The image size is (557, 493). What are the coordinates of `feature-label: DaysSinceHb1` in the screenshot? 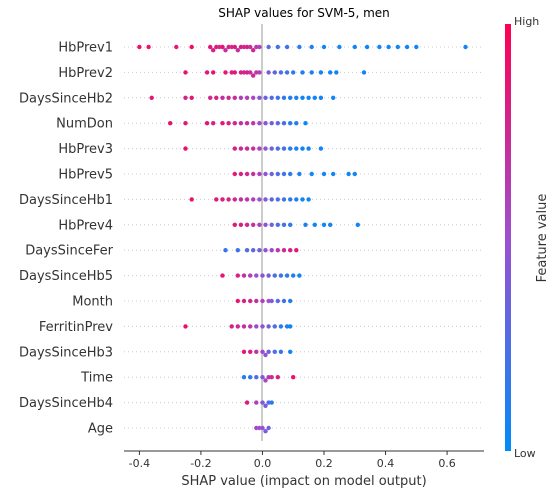 It's located at (66, 200).